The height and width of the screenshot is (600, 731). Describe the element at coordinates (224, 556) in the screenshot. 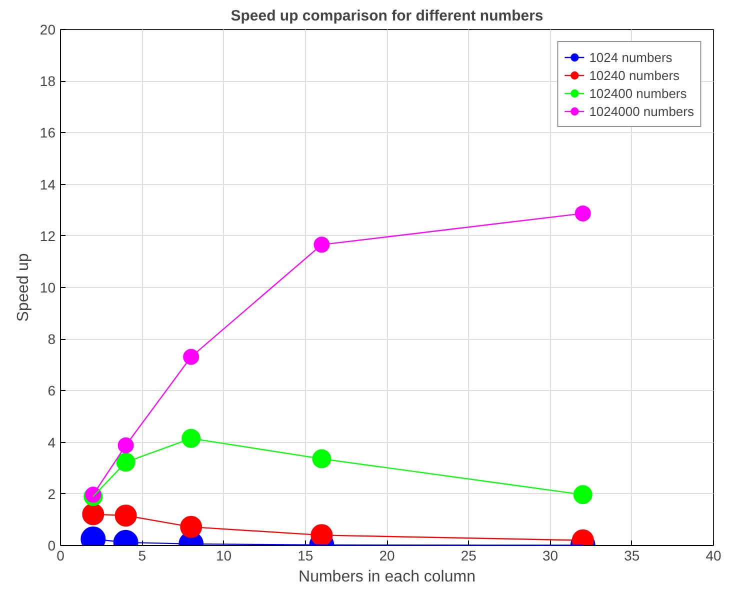

I see `x-tick-label: 10` at that location.